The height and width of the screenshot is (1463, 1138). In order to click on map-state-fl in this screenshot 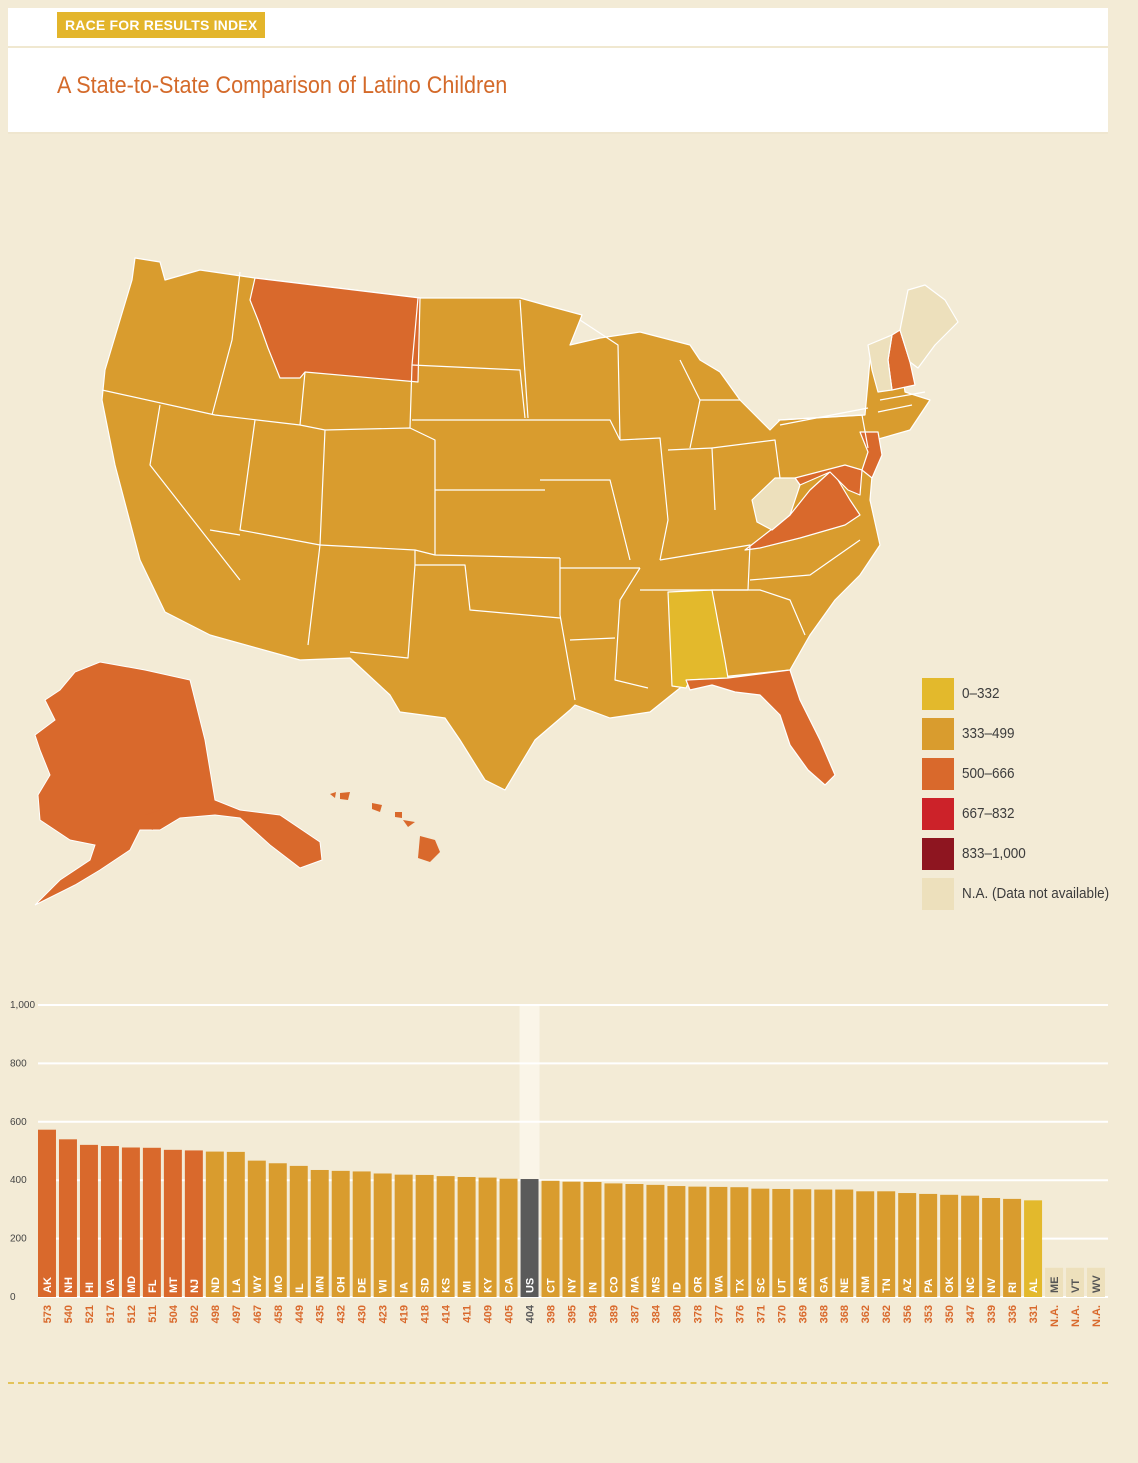, I will do `click(760, 727)`.